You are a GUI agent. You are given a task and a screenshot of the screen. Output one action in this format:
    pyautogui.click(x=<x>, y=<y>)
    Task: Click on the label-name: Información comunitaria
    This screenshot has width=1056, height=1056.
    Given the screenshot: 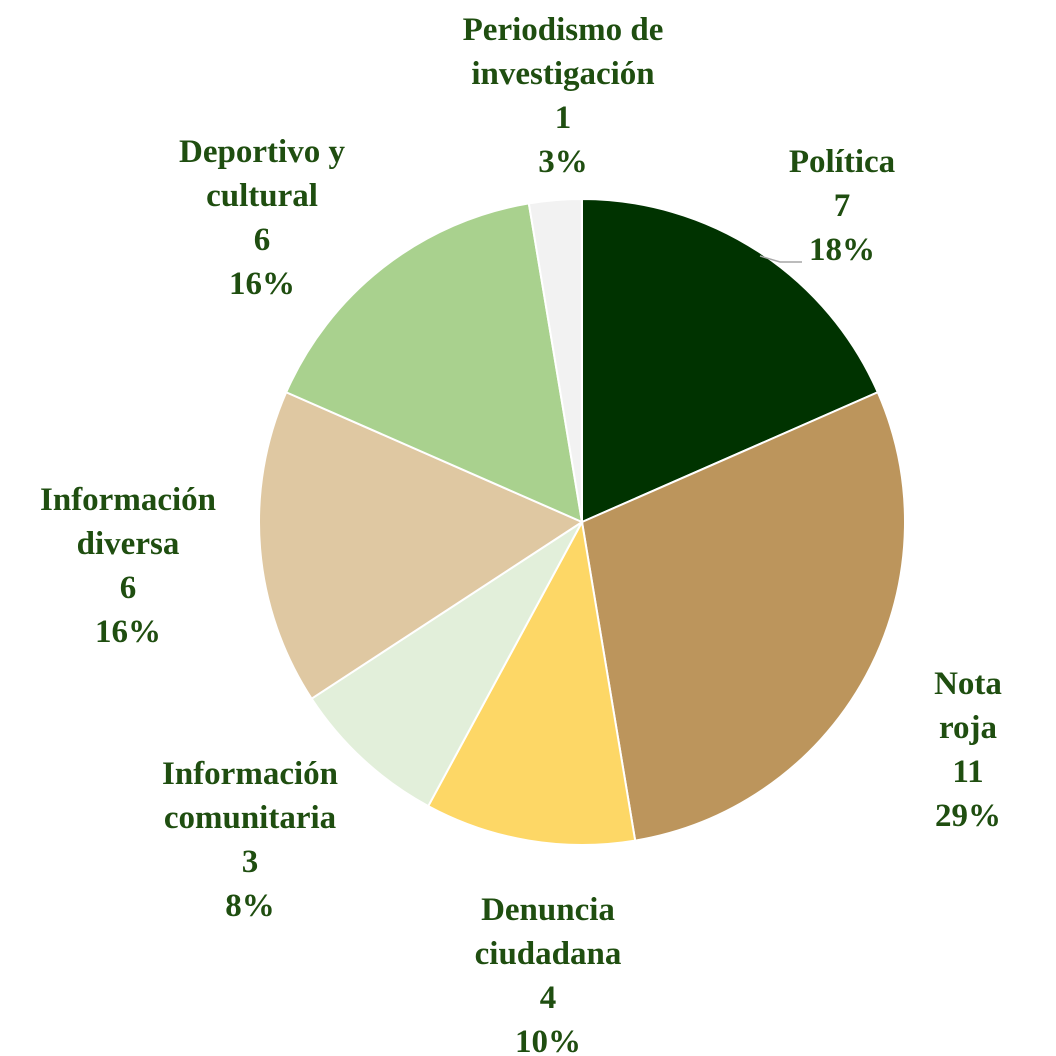 What is the action you would take?
    pyautogui.click(x=250, y=796)
    